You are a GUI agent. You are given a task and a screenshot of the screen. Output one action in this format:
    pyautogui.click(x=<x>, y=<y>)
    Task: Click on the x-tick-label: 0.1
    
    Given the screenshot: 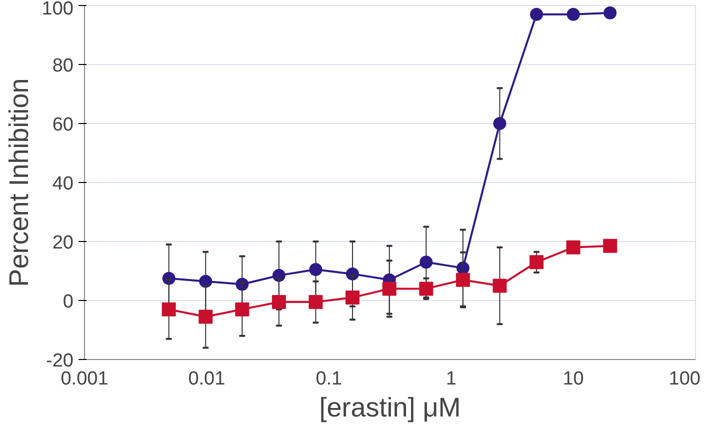 What is the action you would take?
    pyautogui.click(x=329, y=379)
    